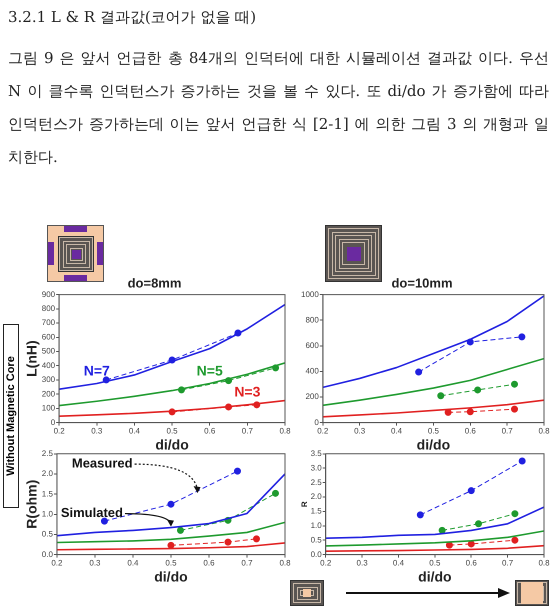 The width and height of the screenshot is (557, 606). I want to click on series-label: N=3, so click(247, 392).